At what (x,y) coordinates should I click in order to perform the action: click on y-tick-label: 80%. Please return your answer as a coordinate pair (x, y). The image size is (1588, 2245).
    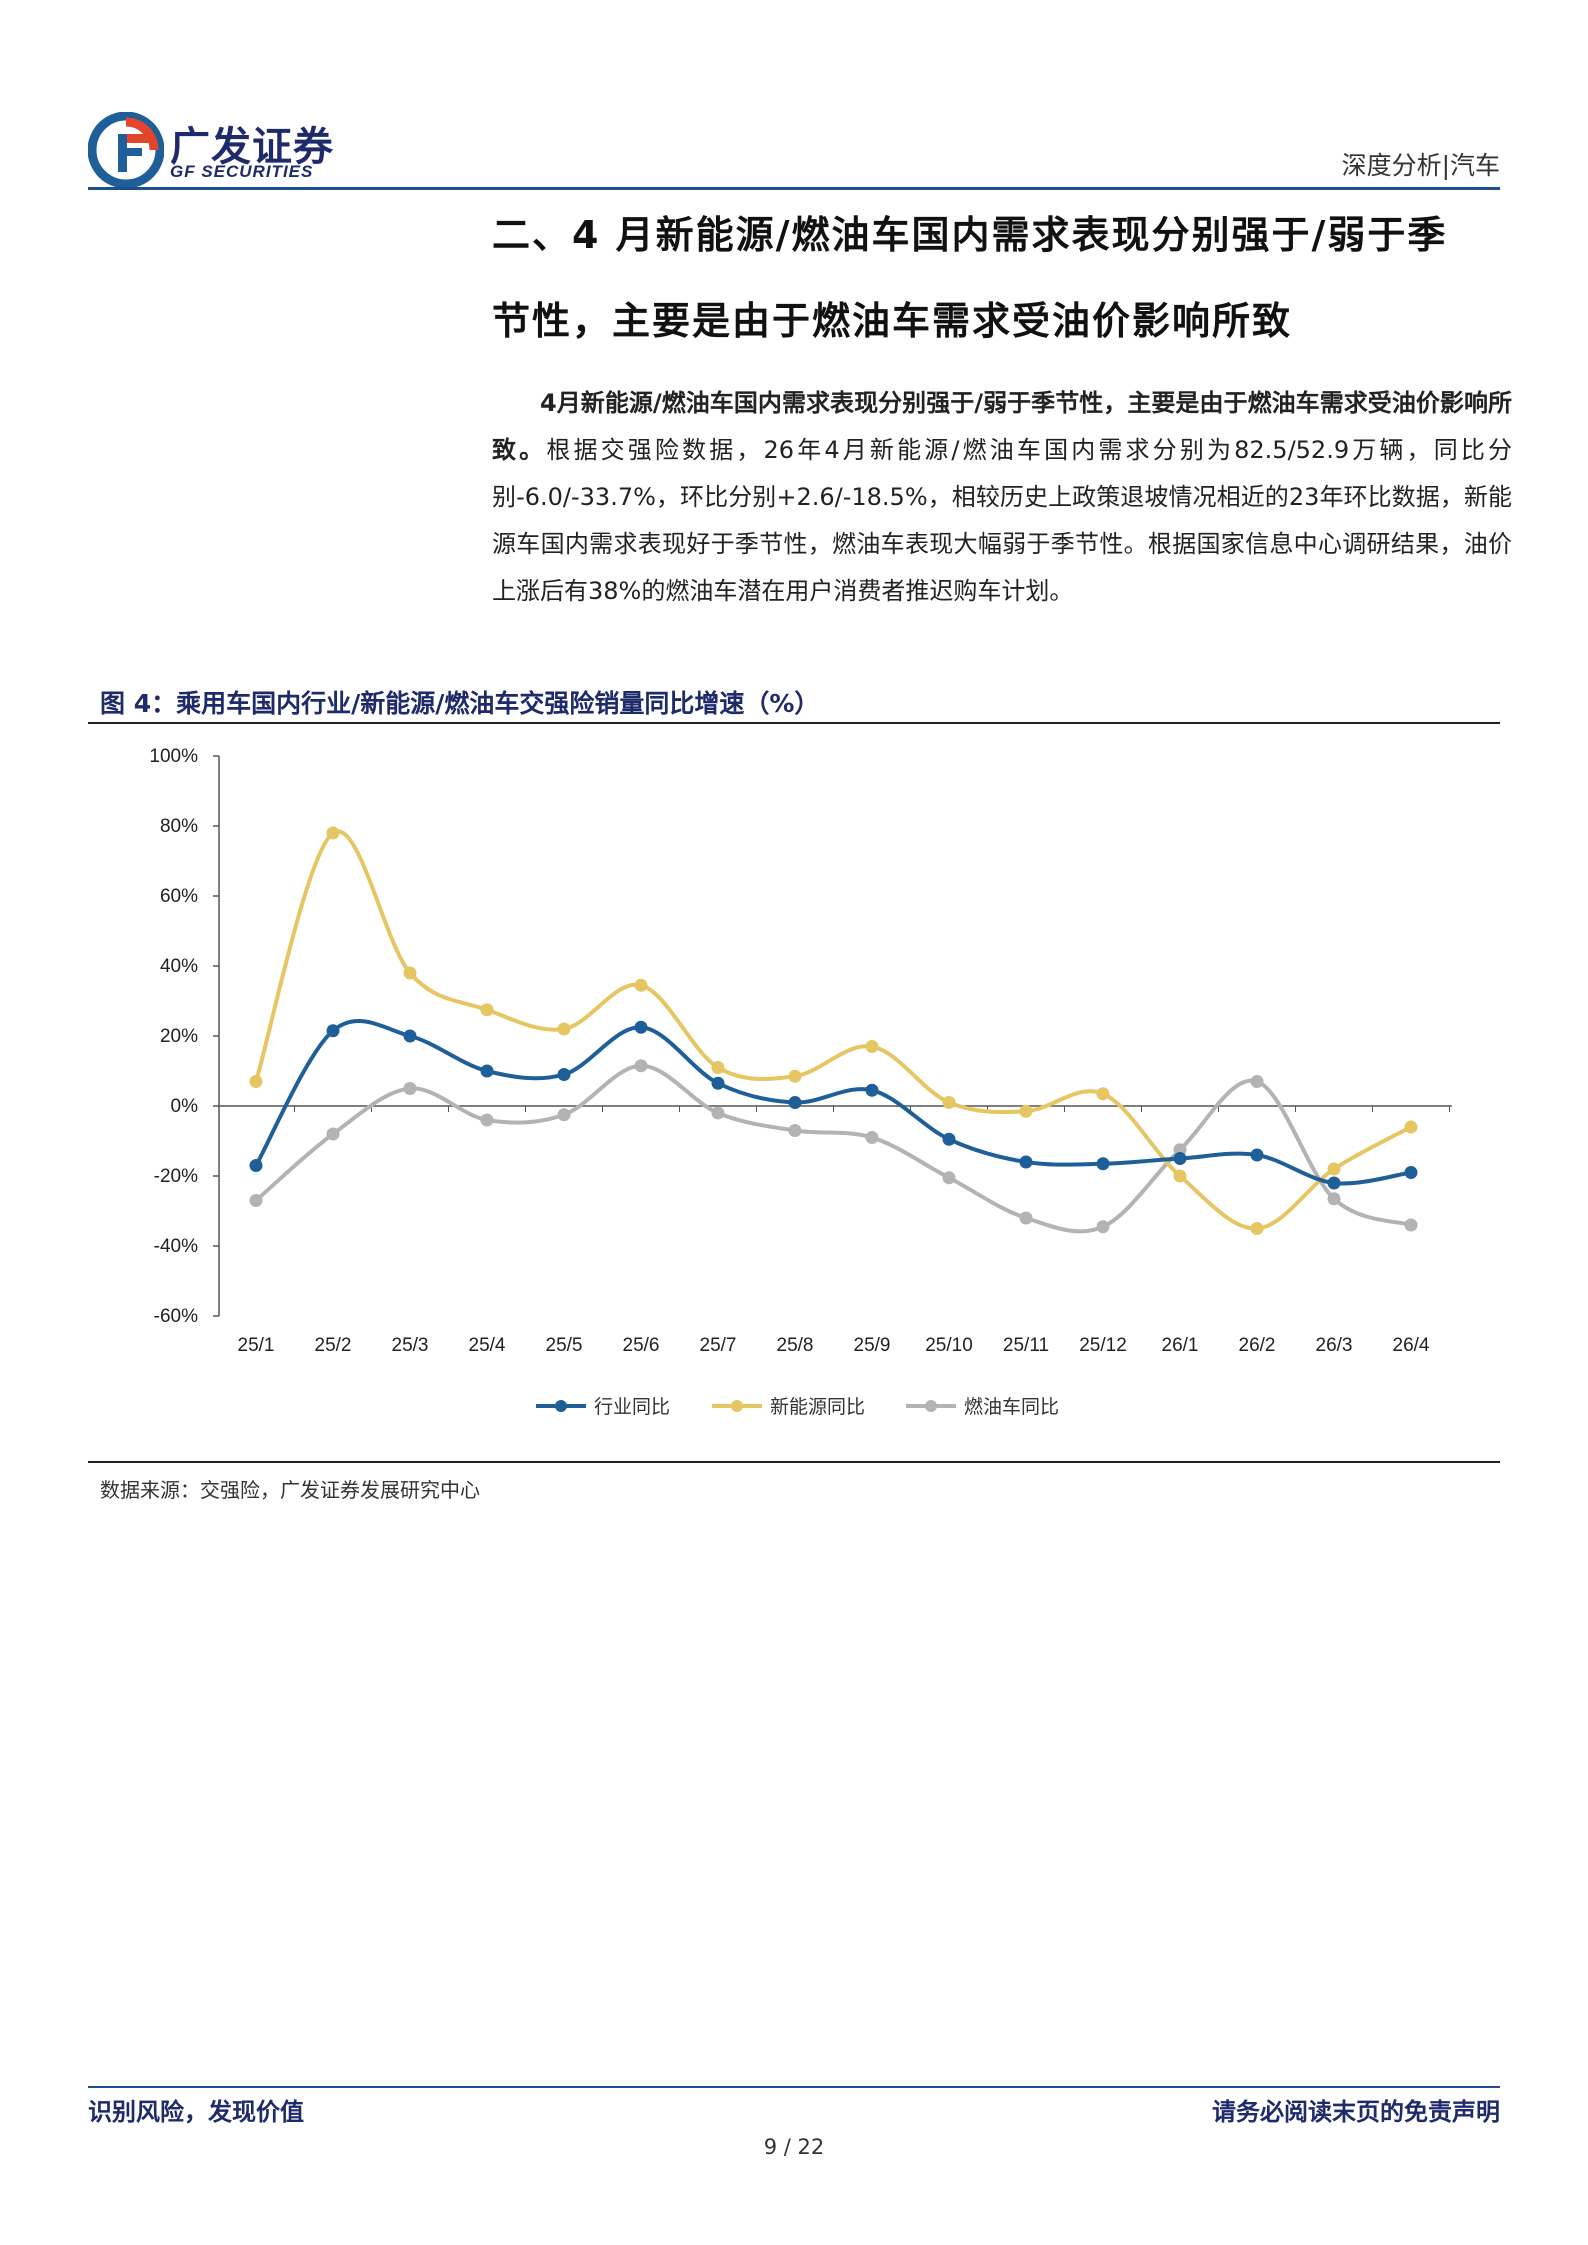
    Looking at the image, I should click on (179, 826).